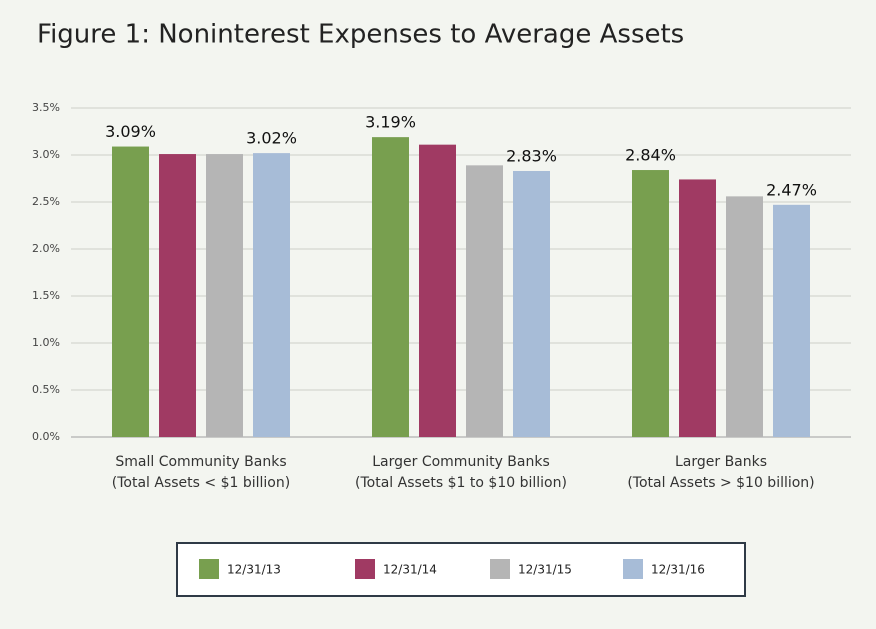  I want to click on y-tick-label: 2.5%, so click(46, 201).